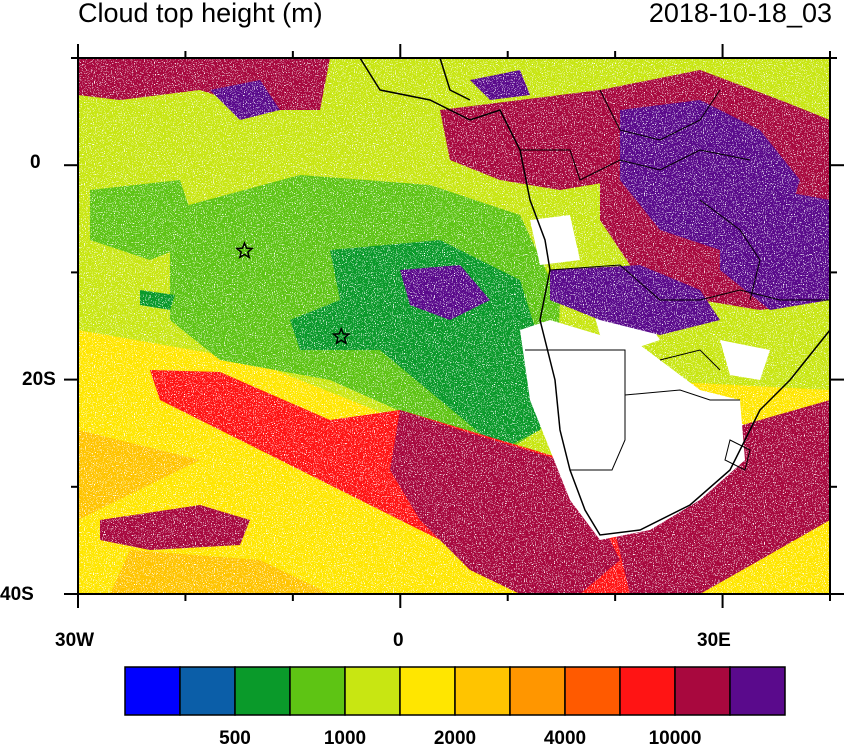 The height and width of the screenshot is (750, 850). What do you see at coordinates (398, 640) in the screenshot?
I see `x-tick-label-0: 0` at bounding box center [398, 640].